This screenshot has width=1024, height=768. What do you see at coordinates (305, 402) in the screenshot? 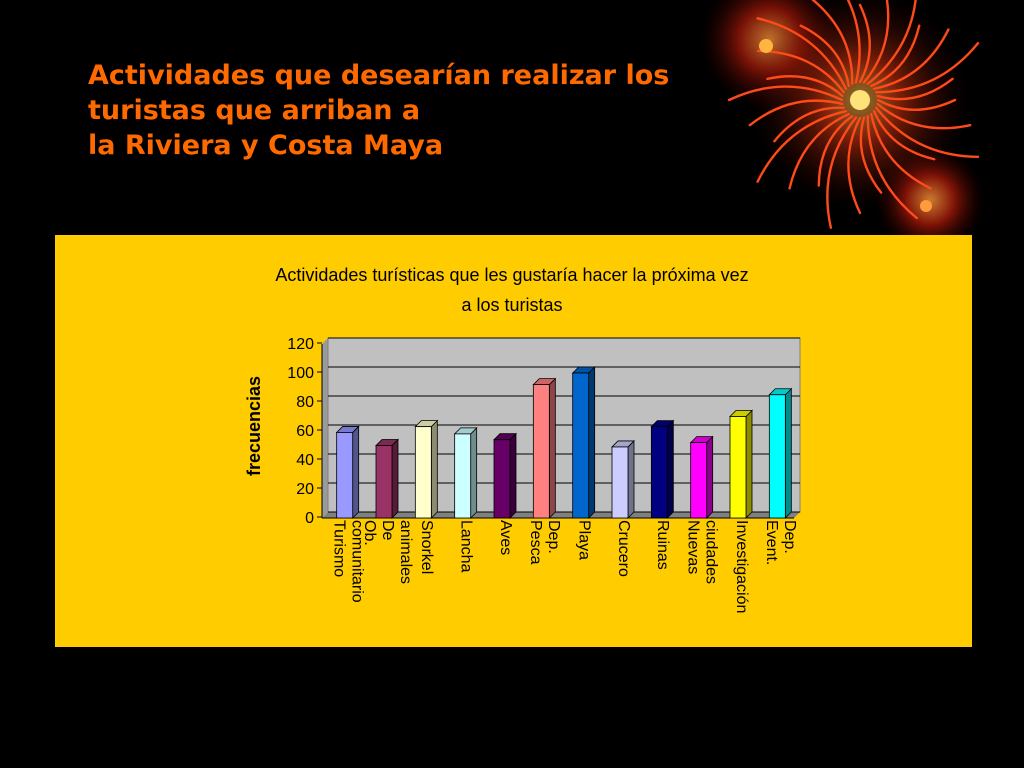
I see `y-tick-label: 80` at bounding box center [305, 402].